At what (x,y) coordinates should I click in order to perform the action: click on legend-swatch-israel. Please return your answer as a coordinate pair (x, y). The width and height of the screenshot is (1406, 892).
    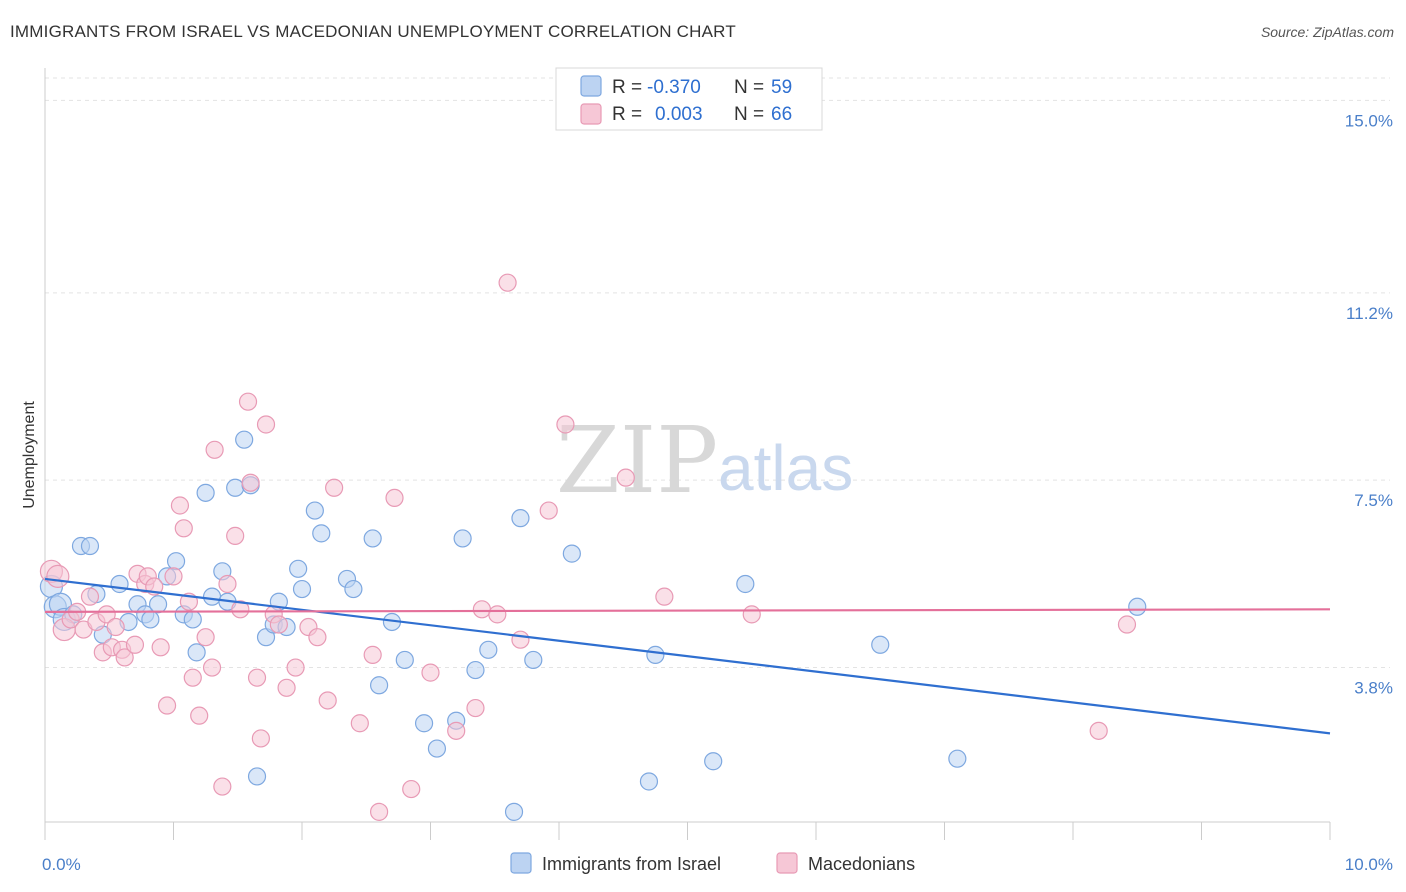
    Looking at the image, I should click on (591, 86).